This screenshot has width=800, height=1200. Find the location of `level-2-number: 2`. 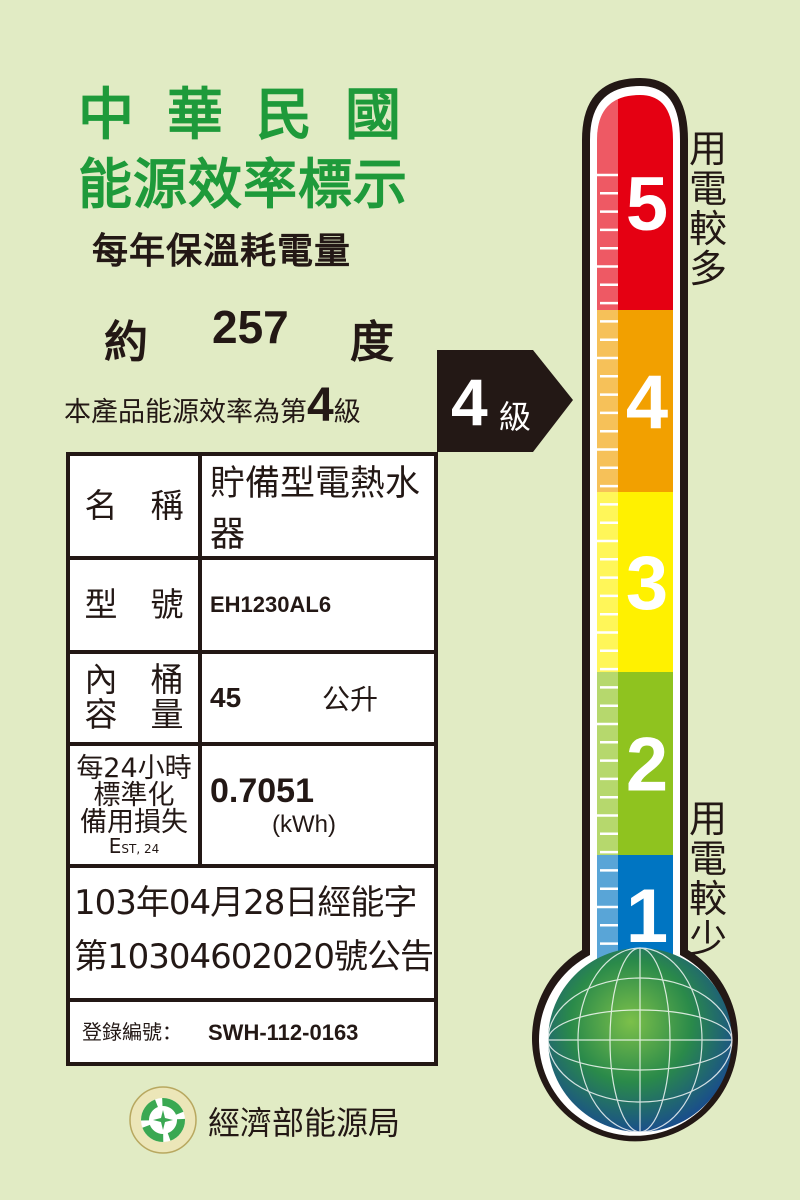

level-2-number: 2 is located at coordinates (647, 765).